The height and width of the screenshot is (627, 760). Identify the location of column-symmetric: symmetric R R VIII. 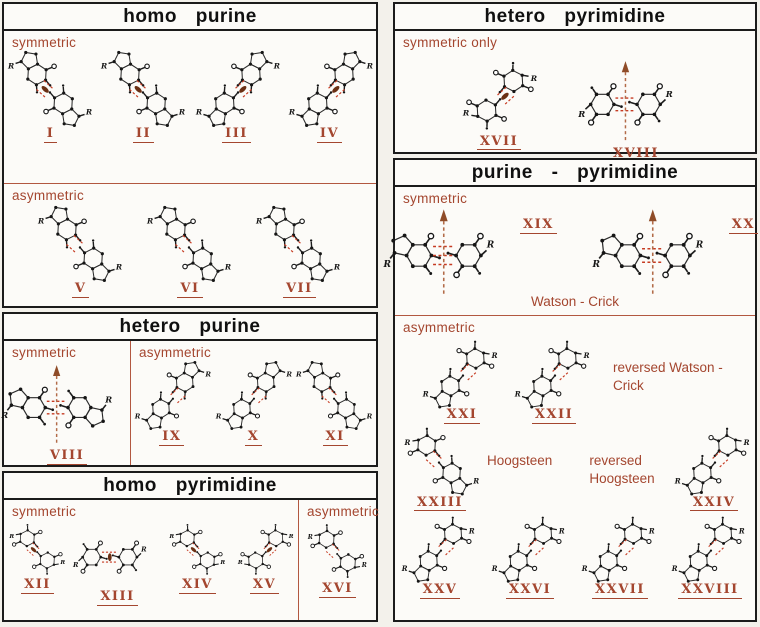
(65, 403).